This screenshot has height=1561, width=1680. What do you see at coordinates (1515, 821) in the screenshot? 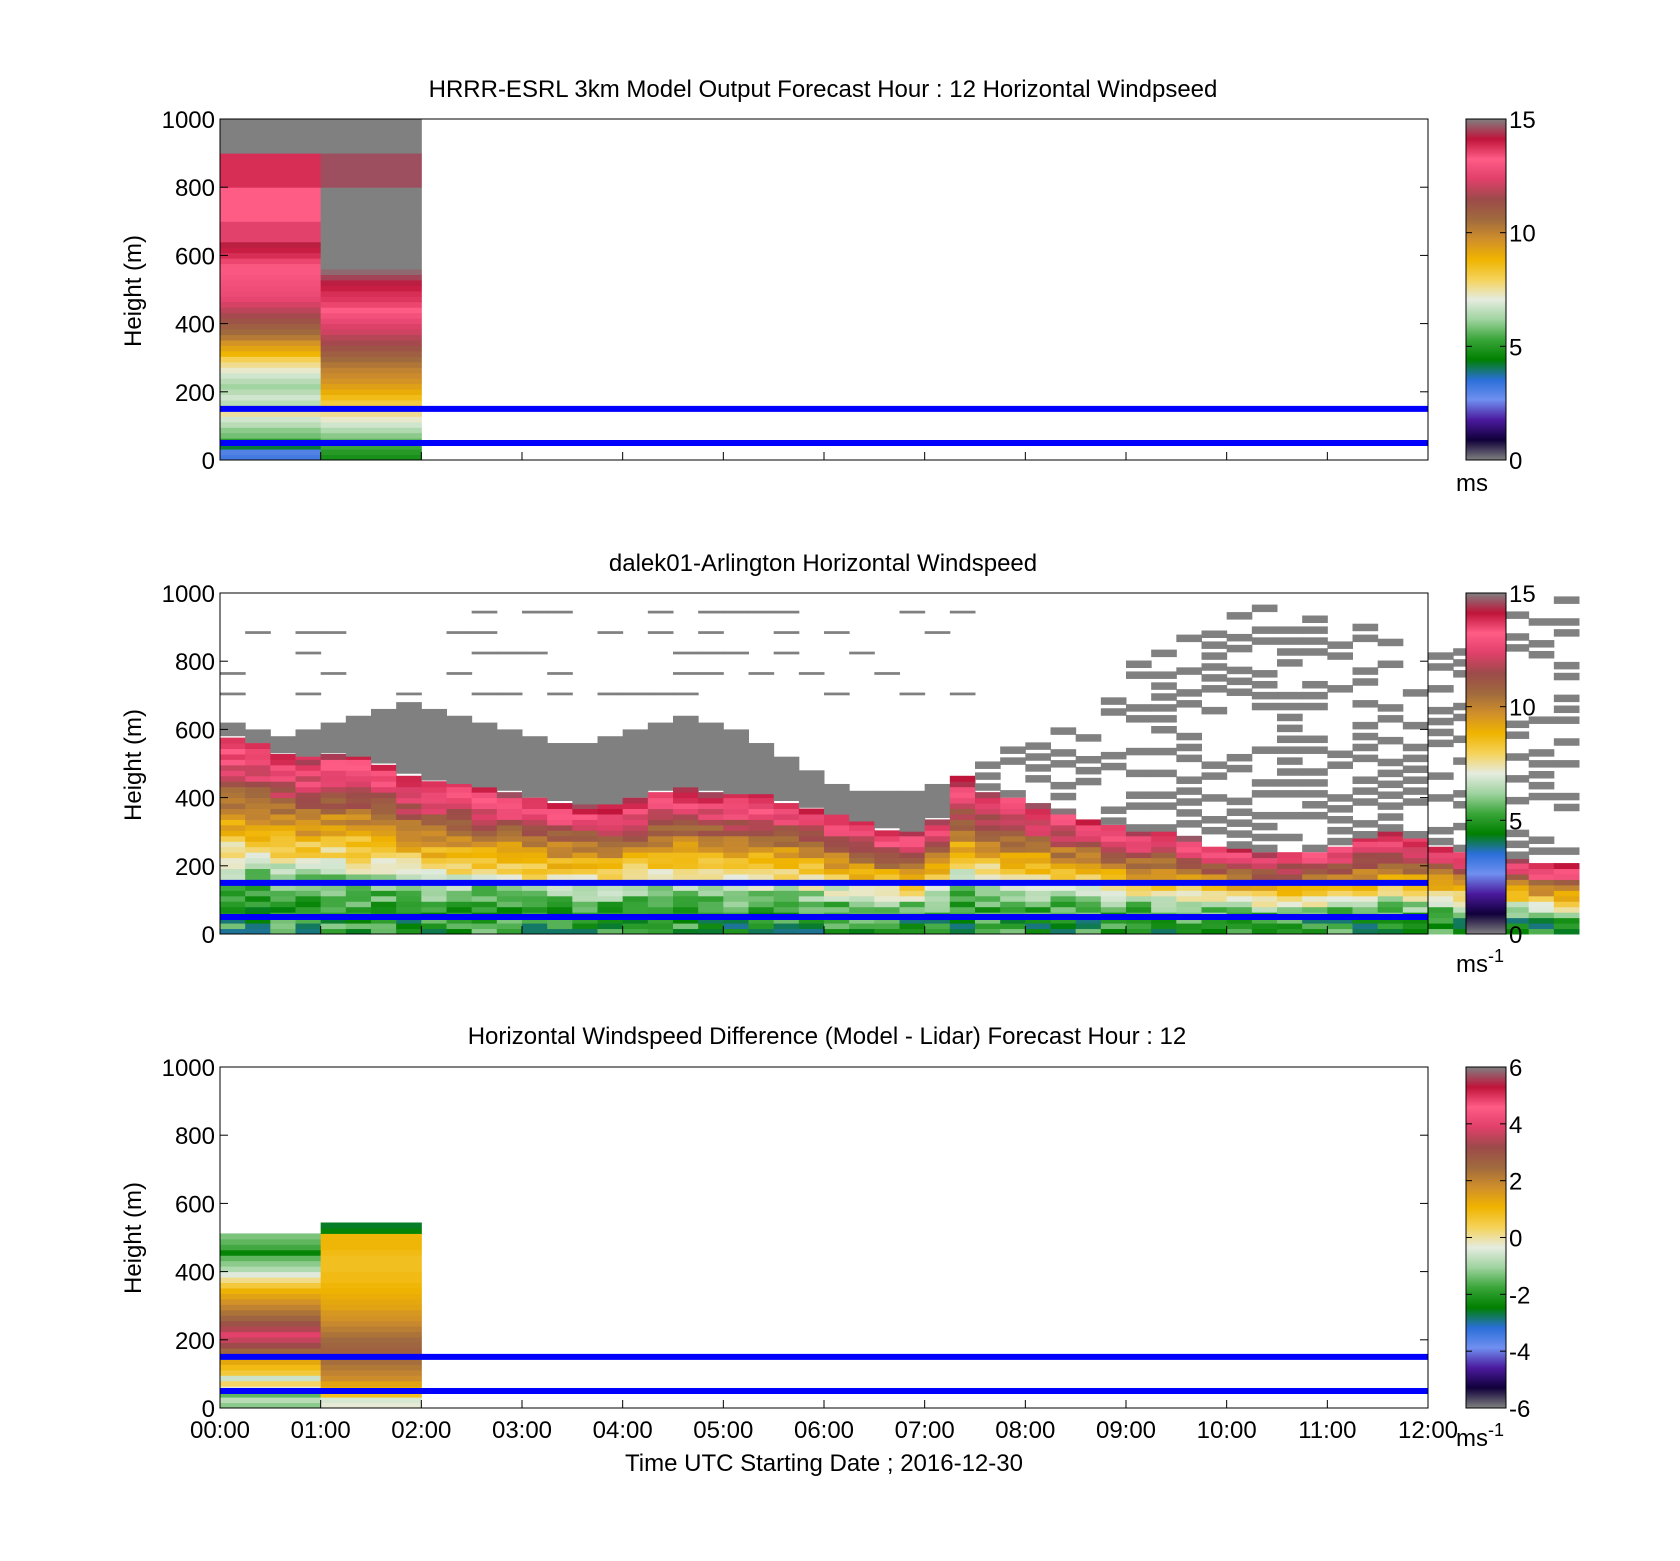
I see `colorbar-tick-label: 5` at bounding box center [1515, 821].